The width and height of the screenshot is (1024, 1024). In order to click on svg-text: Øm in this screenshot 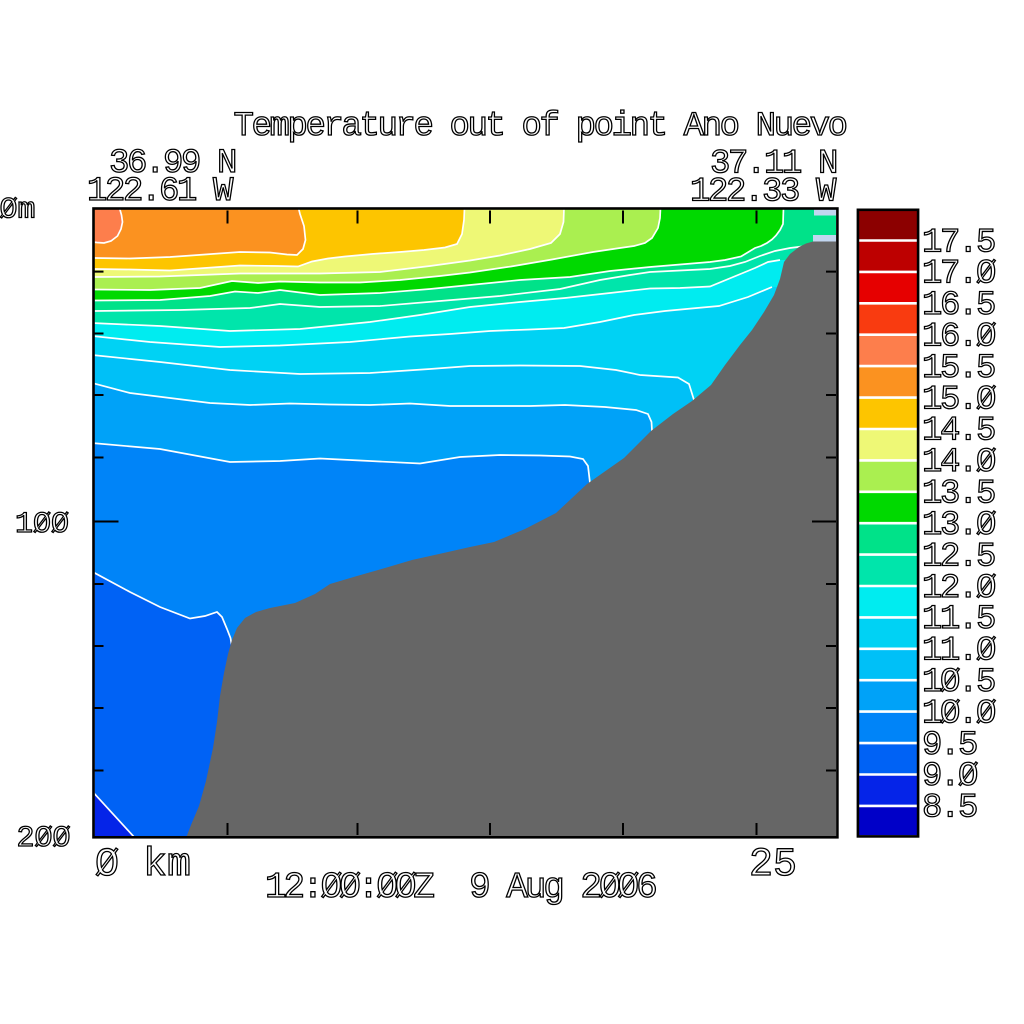, I will do `click(18, 211)`.